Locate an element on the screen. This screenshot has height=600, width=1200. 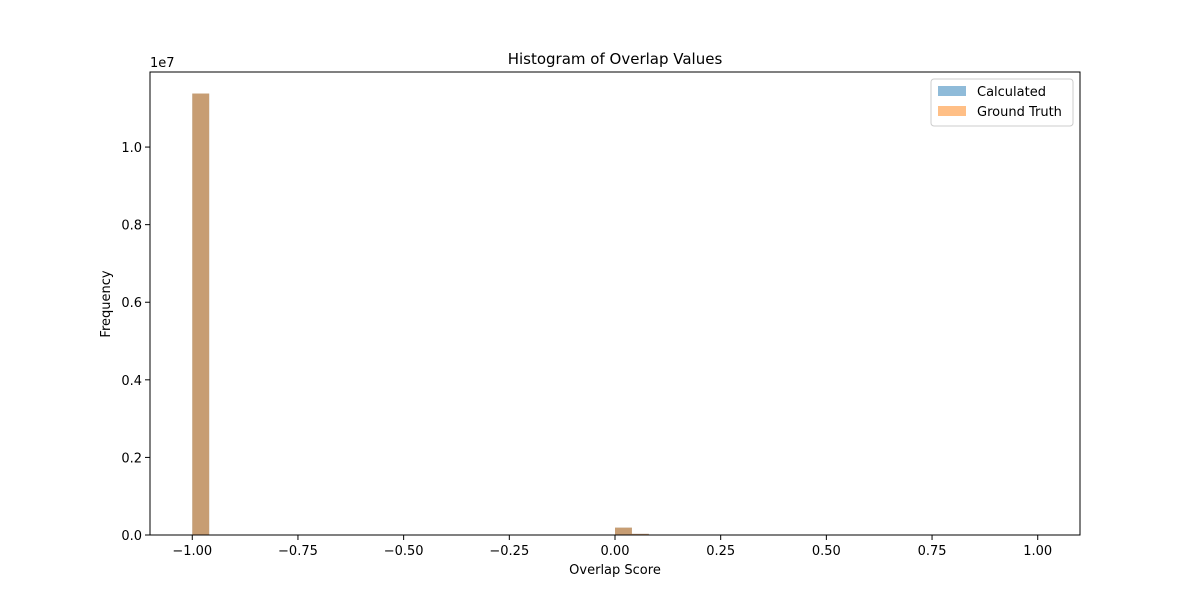
y-tick-label: 0.2 is located at coordinates (131, 458).